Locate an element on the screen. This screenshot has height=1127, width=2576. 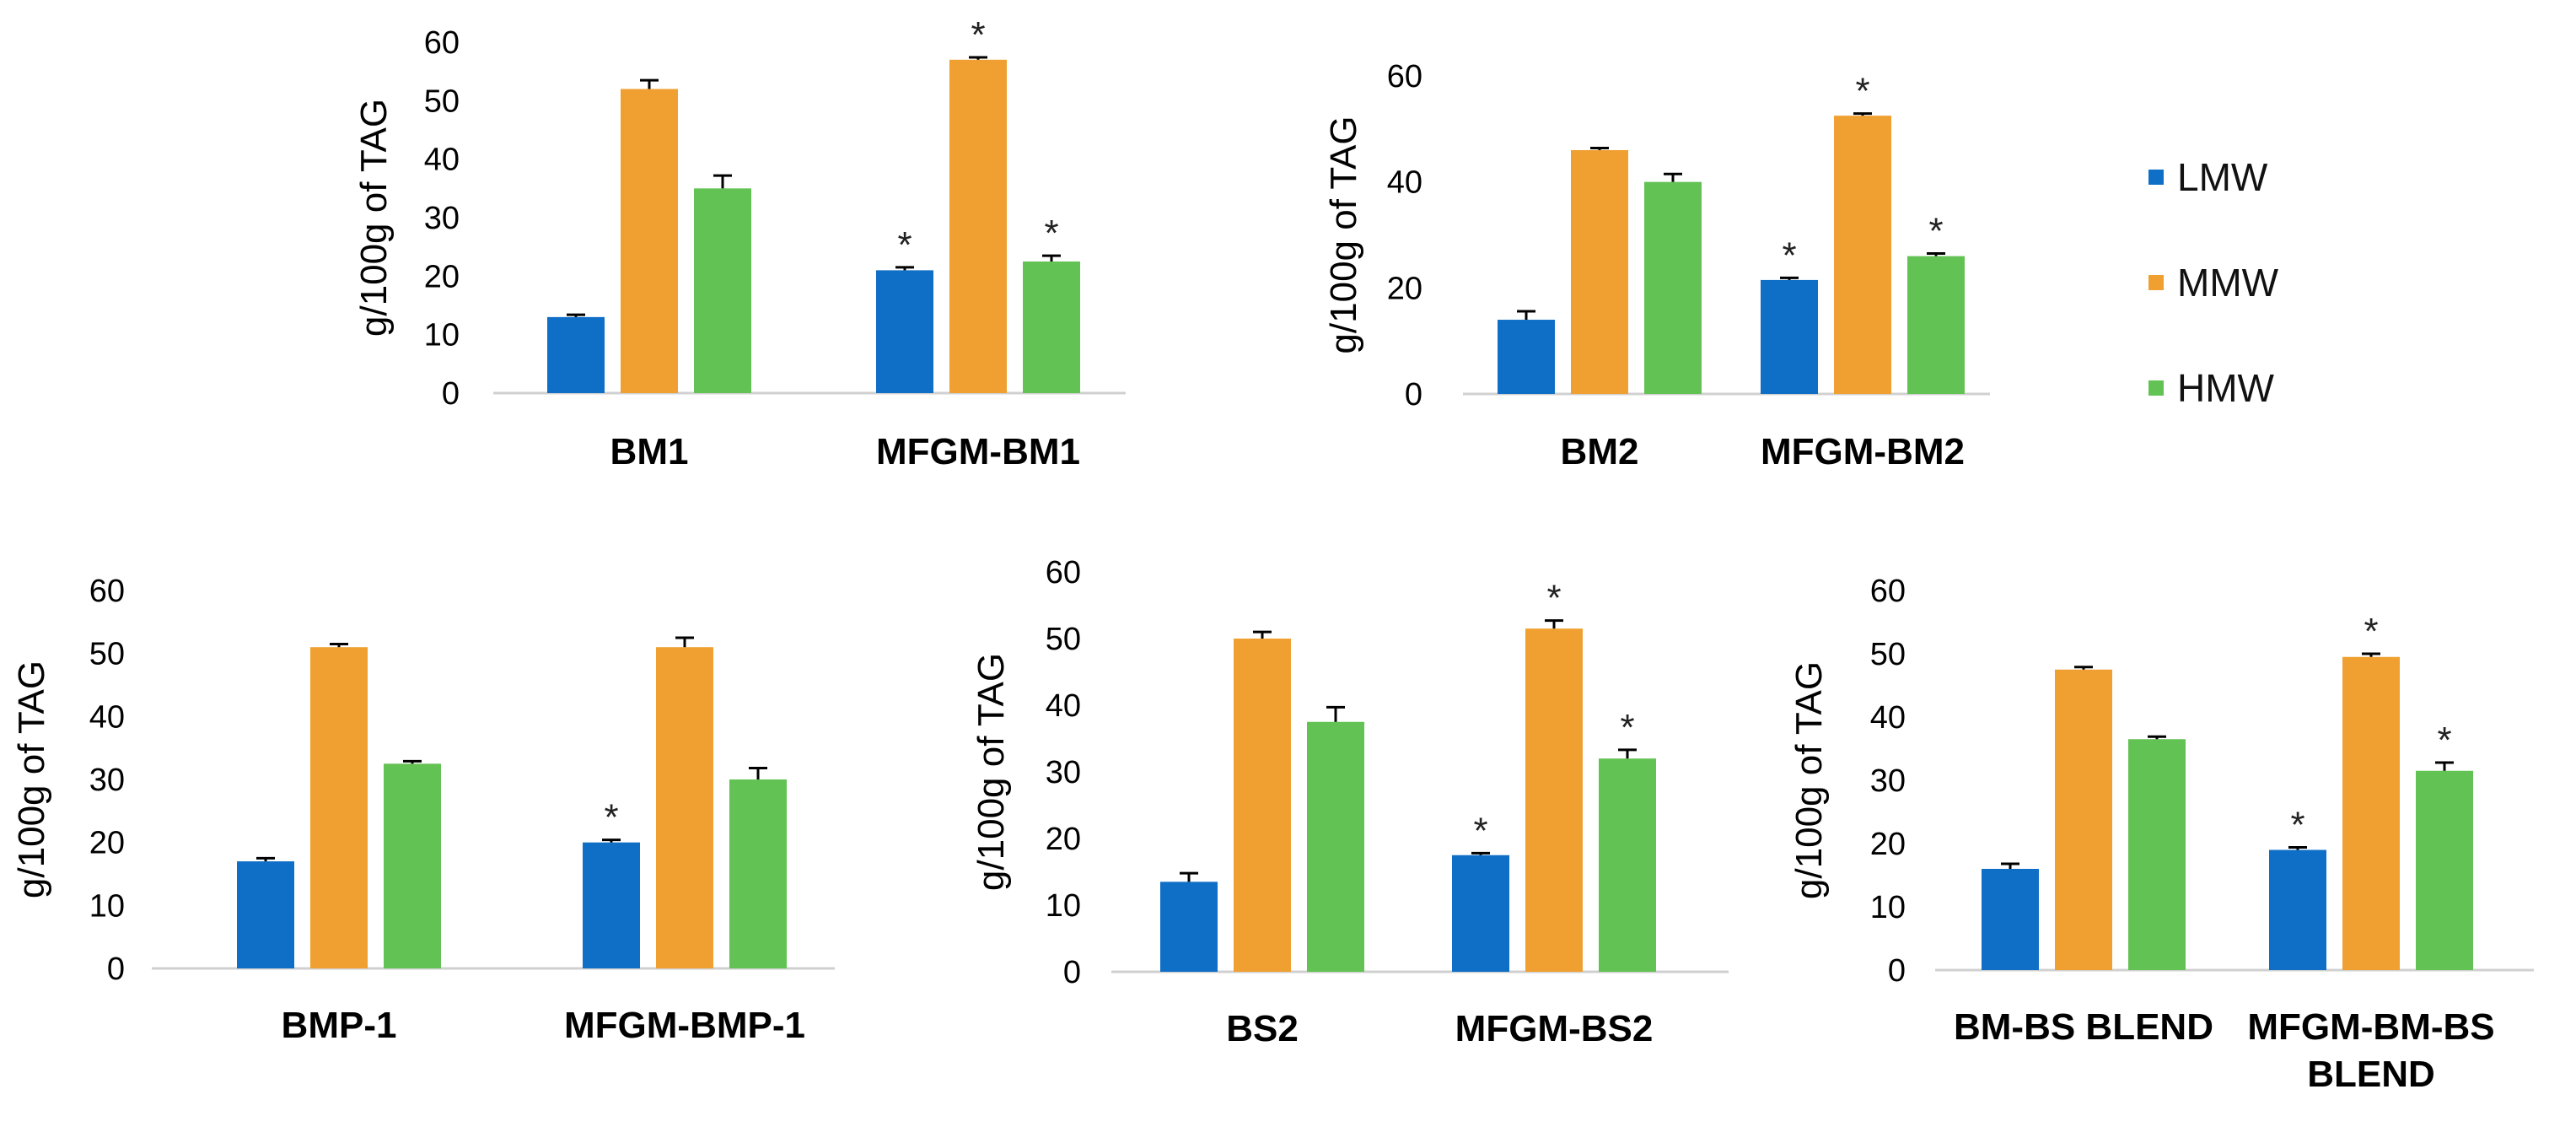
chart-panel-2: g/100g of TAG 0 20 40 60 BM2 * * * MFGM-BM2 is located at coordinates (1656, 265).